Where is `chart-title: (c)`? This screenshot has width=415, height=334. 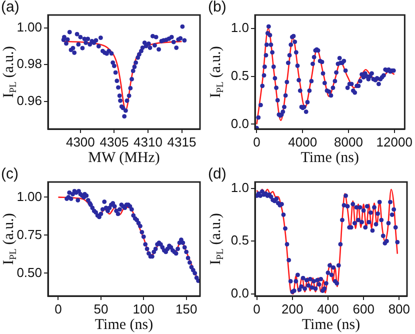 chart-title: (c) is located at coordinates (9, 174).